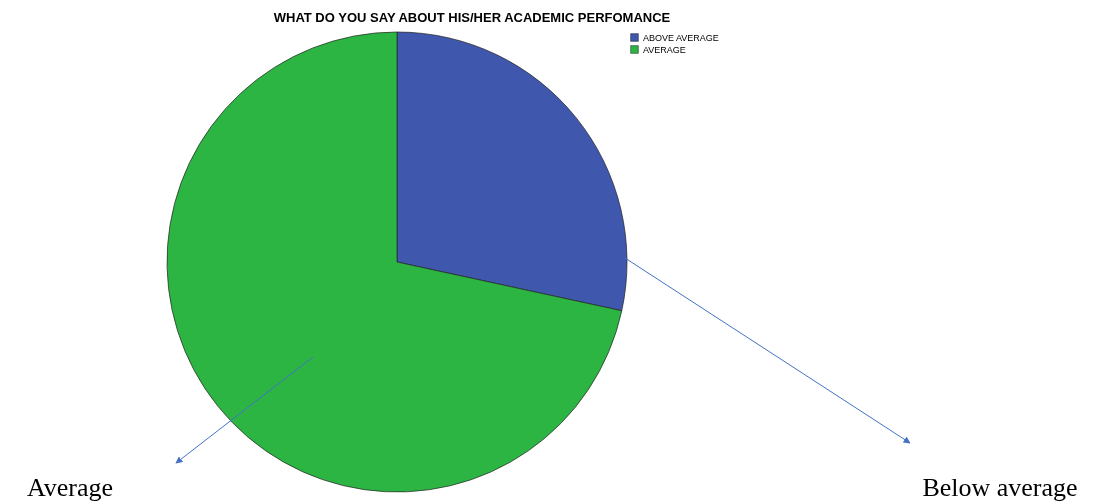  Describe the element at coordinates (472, 17) in the screenshot. I see `chart-title: WHAT DO YOU SAY ABOUT HIS/HER ACADEMIC PERFOMANCE` at that location.